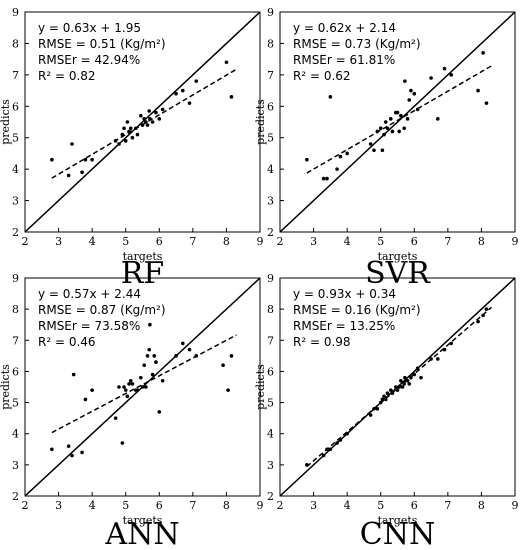 This screenshot has height=550, width=523. What do you see at coordinates (357, 44) in the screenshot?
I see `annotation-2: RMSE = 0.73 (Kg/m²)` at bounding box center [357, 44].